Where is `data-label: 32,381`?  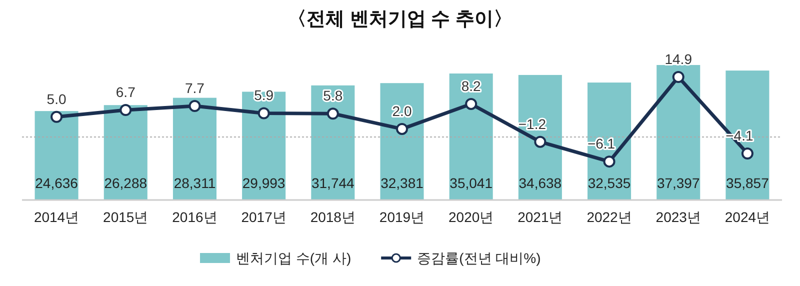 data-label: 32,381 is located at coordinates (402, 183).